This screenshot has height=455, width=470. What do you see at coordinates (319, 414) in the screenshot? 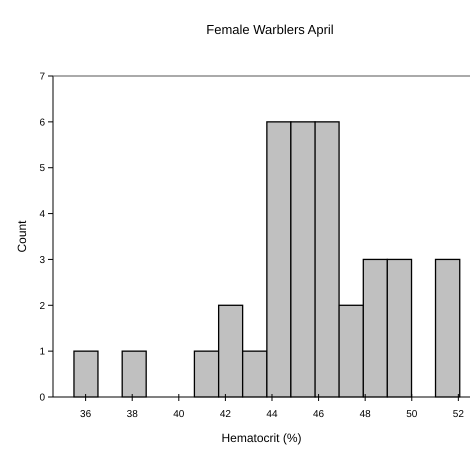
I see `x-tick-label: 46` at bounding box center [319, 414].